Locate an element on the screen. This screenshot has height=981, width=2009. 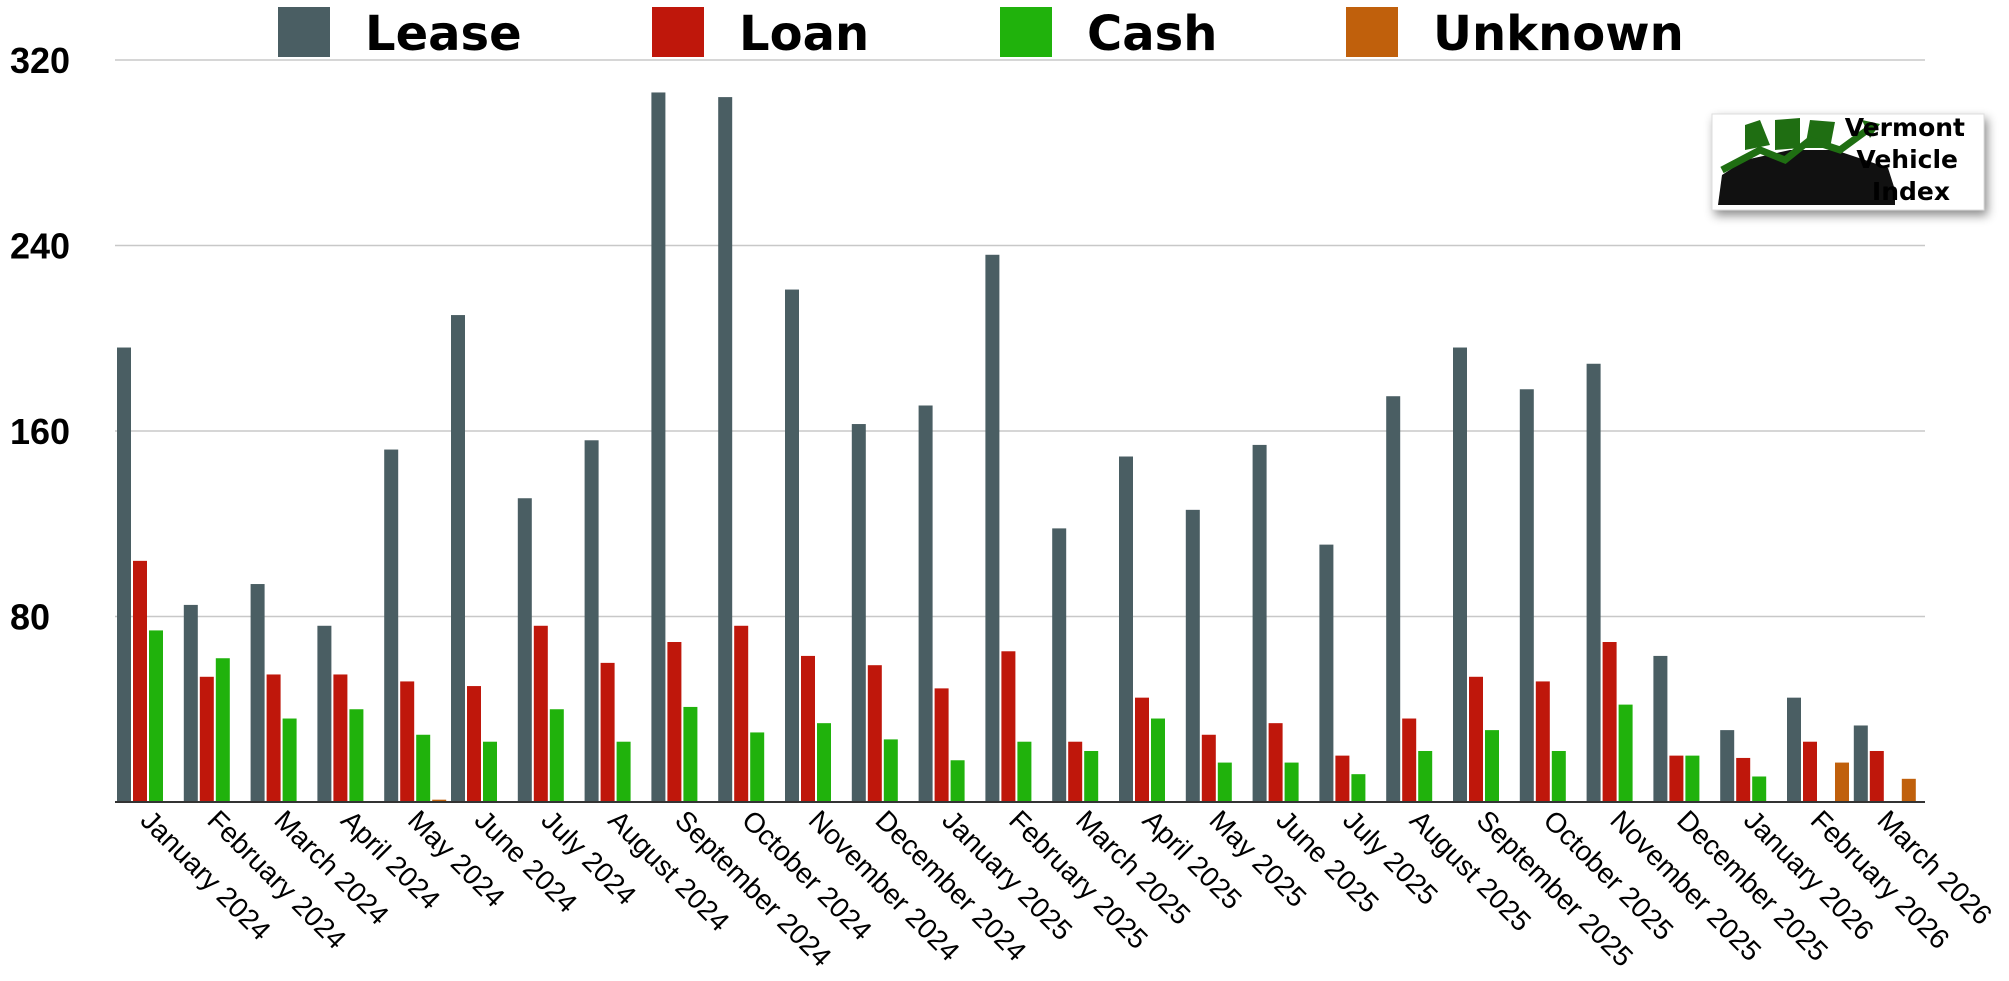
legend-label-cash: Cash is located at coordinates (1152, 34).